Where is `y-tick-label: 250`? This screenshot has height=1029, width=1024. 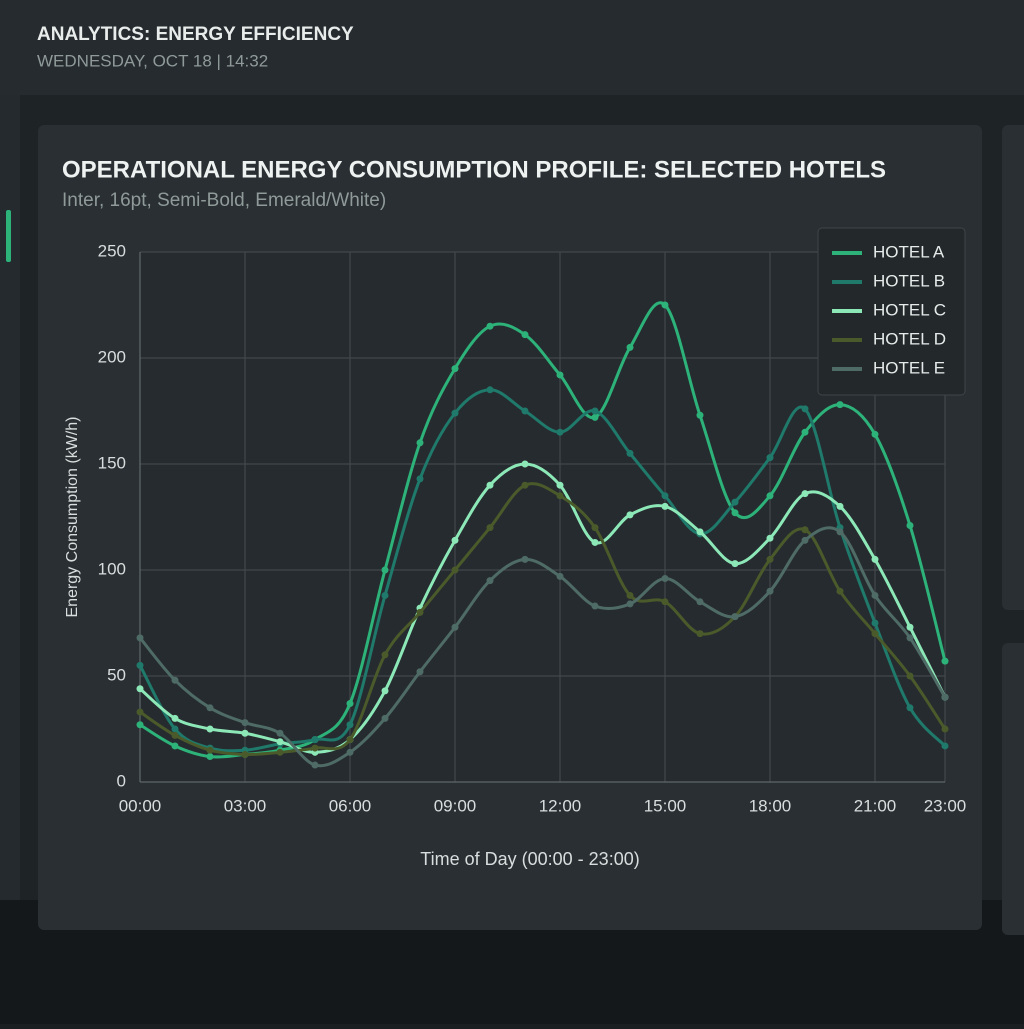
y-tick-label: 250 is located at coordinates (112, 250).